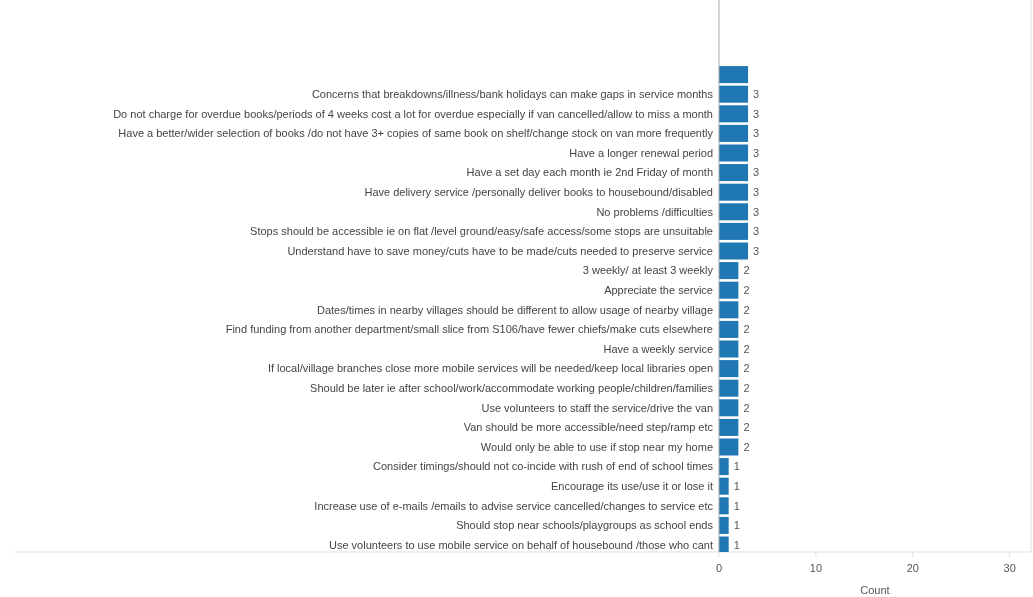  I want to click on x-tick-label: 30, so click(1009, 568).